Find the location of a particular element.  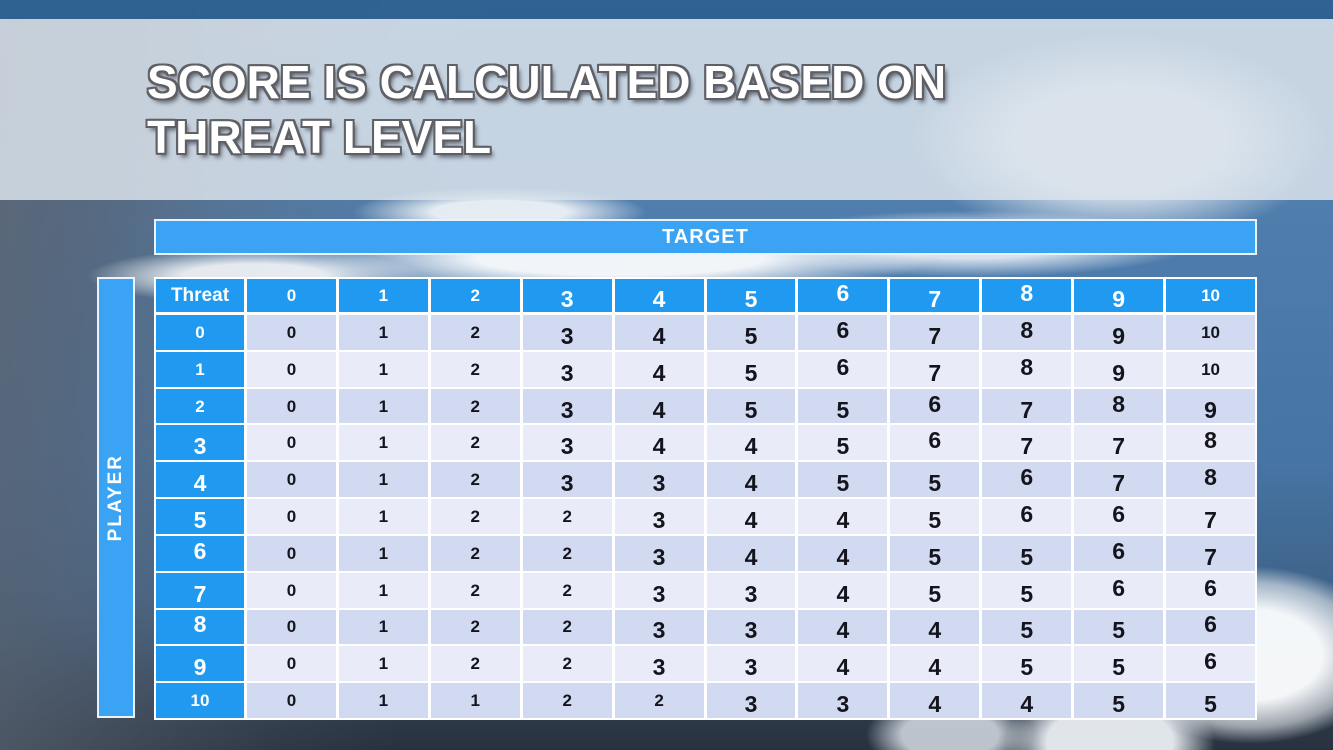

player-axis-bar: PLAYER is located at coordinates (116, 497).